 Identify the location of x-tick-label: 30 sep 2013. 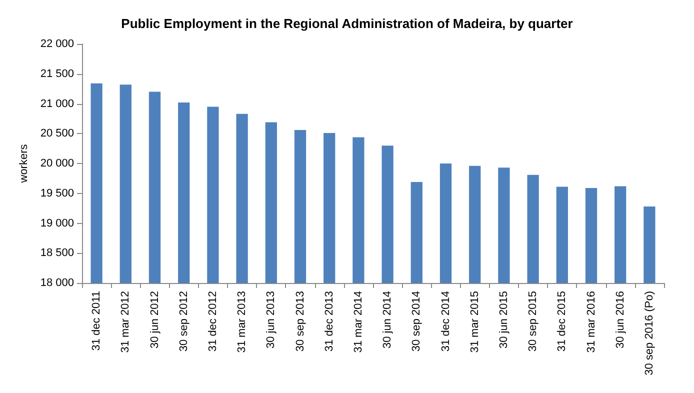
(300, 321).